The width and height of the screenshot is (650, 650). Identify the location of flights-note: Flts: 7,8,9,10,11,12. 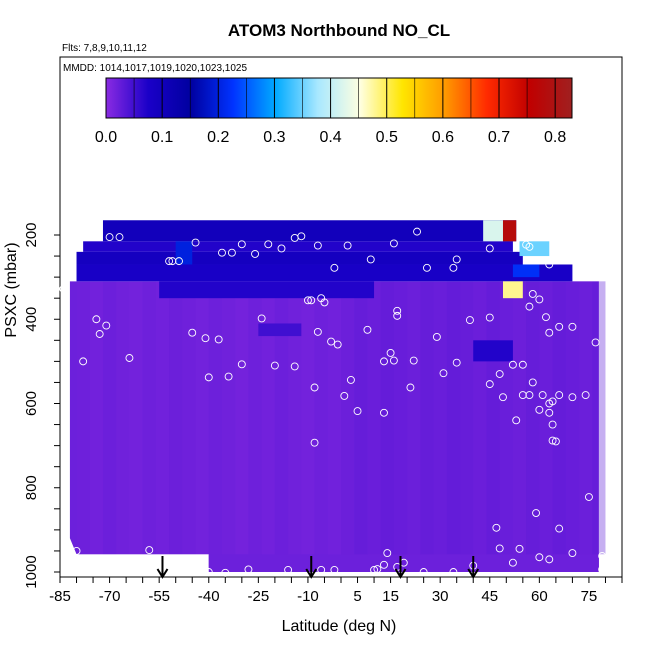
(104, 48).